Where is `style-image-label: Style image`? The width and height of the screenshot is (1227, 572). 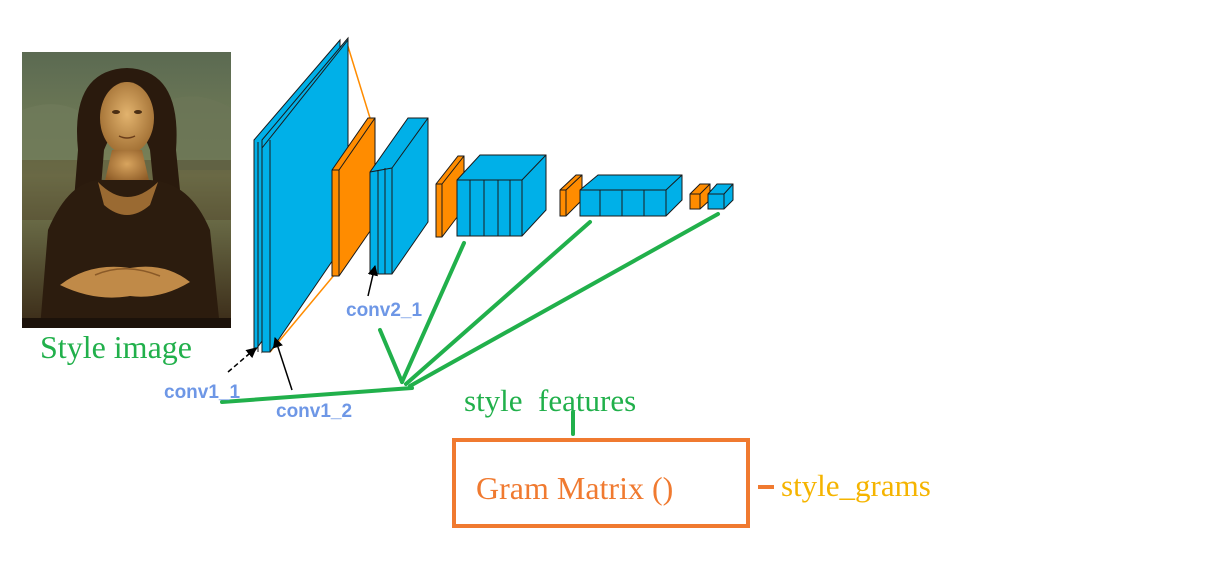 style-image-label: Style image is located at coordinates (116, 347).